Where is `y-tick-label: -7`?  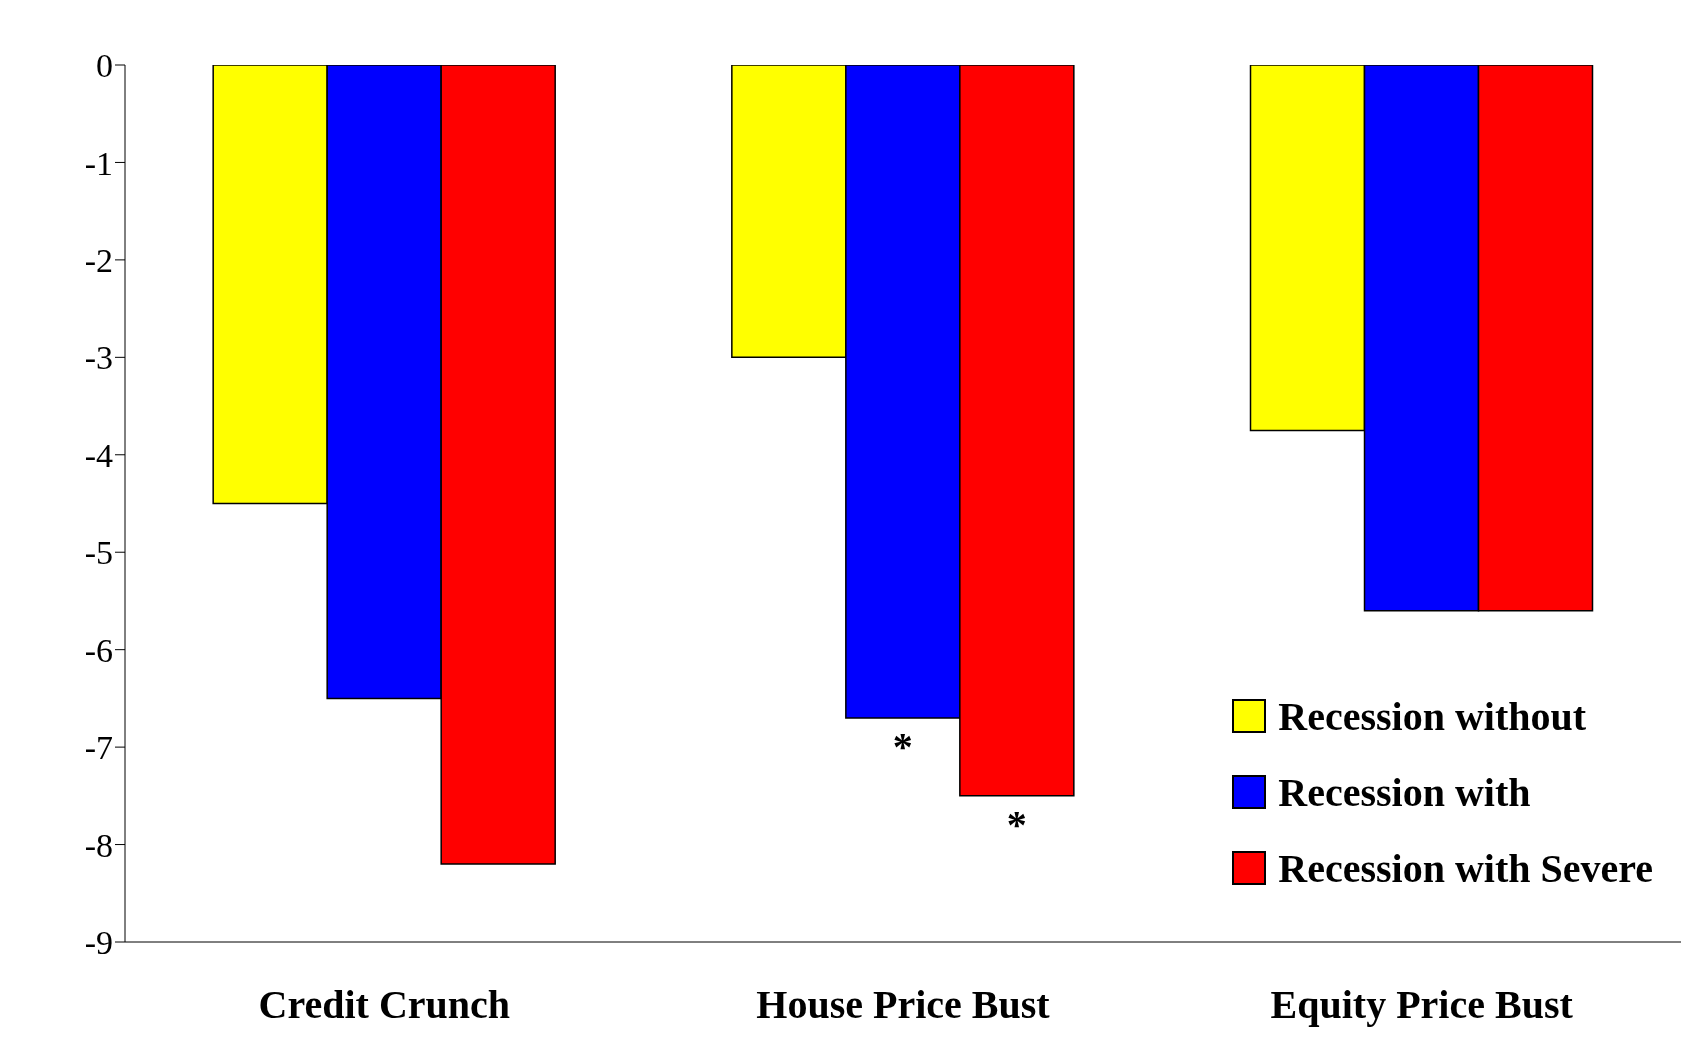
y-tick-label: -7 is located at coordinates (98, 748).